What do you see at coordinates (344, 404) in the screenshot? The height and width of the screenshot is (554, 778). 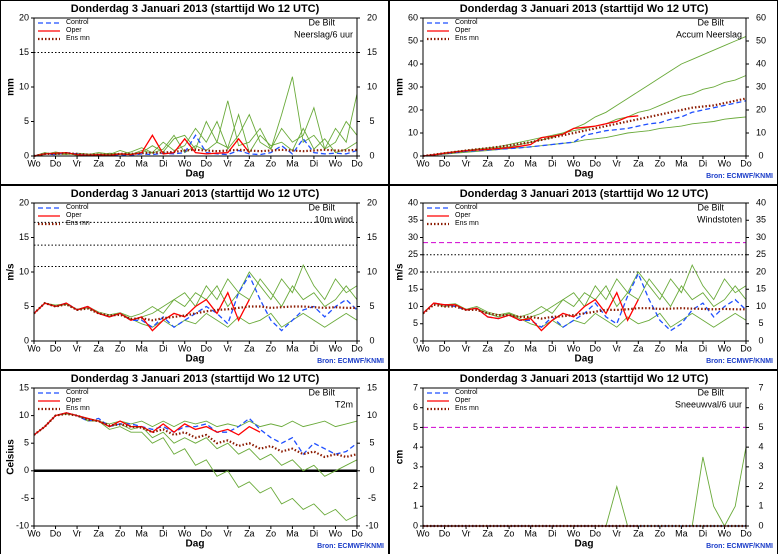 I see `variable-label: T2m` at bounding box center [344, 404].